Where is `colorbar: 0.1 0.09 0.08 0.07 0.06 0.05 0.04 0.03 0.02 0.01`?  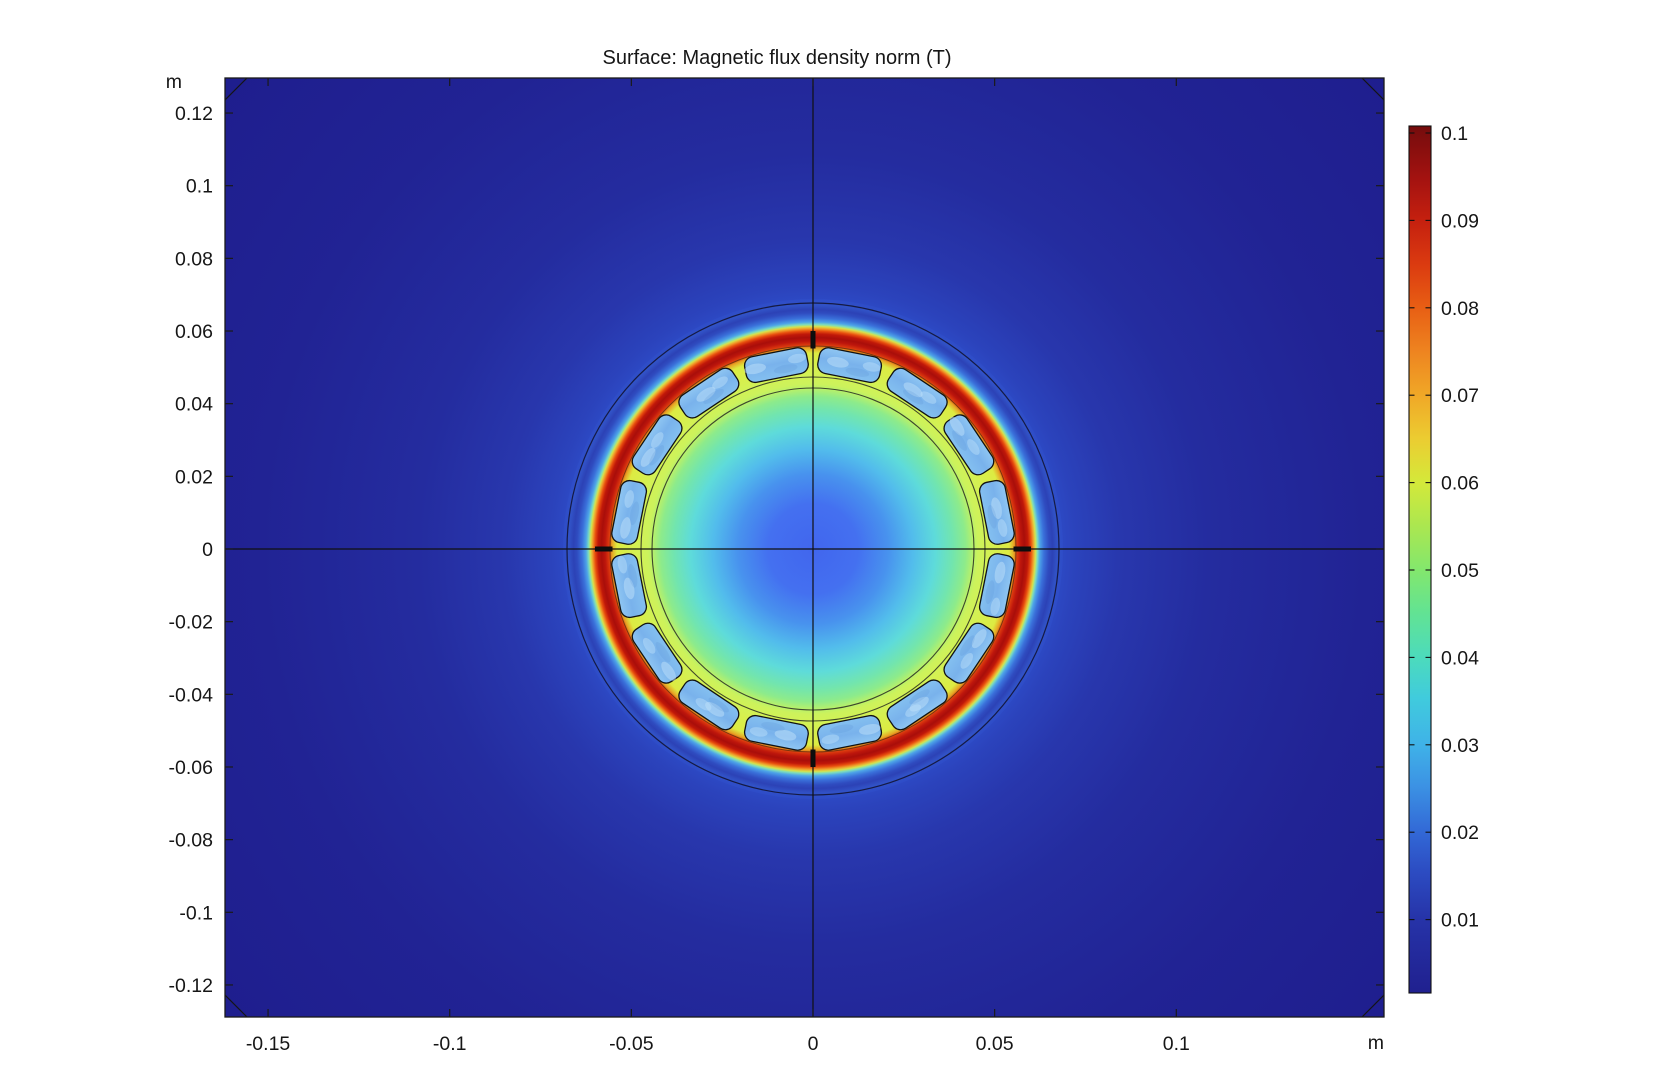 colorbar: 0.1 0.09 0.08 0.07 0.06 0.05 0.04 0.03 0.02 0.01 is located at coordinates (1443, 558).